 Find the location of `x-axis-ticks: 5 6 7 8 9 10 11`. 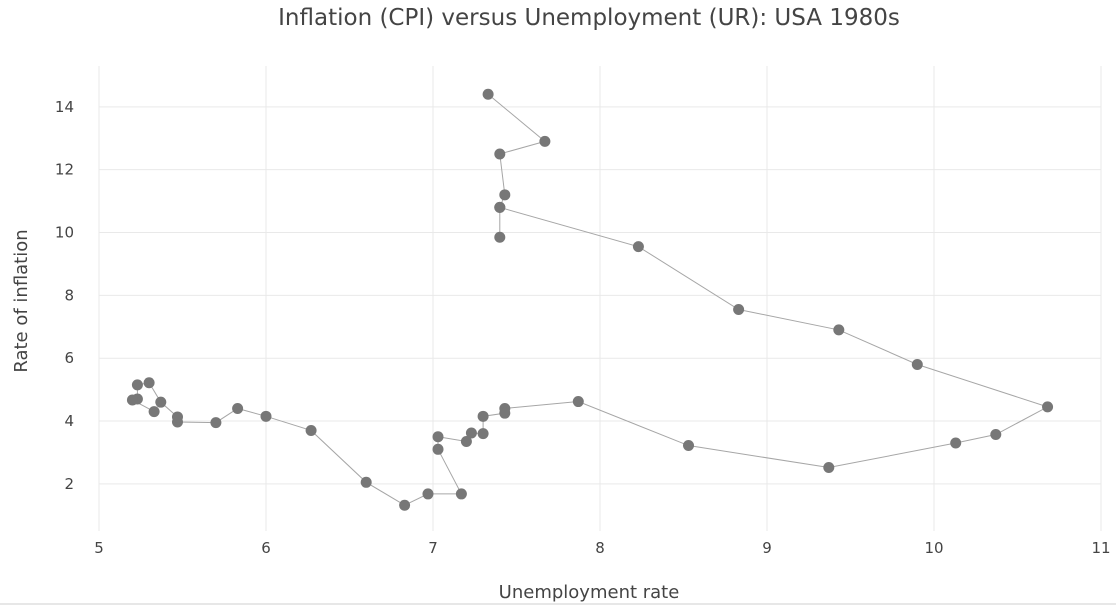

x-axis-ticks: 5 6 7 8 9 10 11 is located at coordinates (602, 548).